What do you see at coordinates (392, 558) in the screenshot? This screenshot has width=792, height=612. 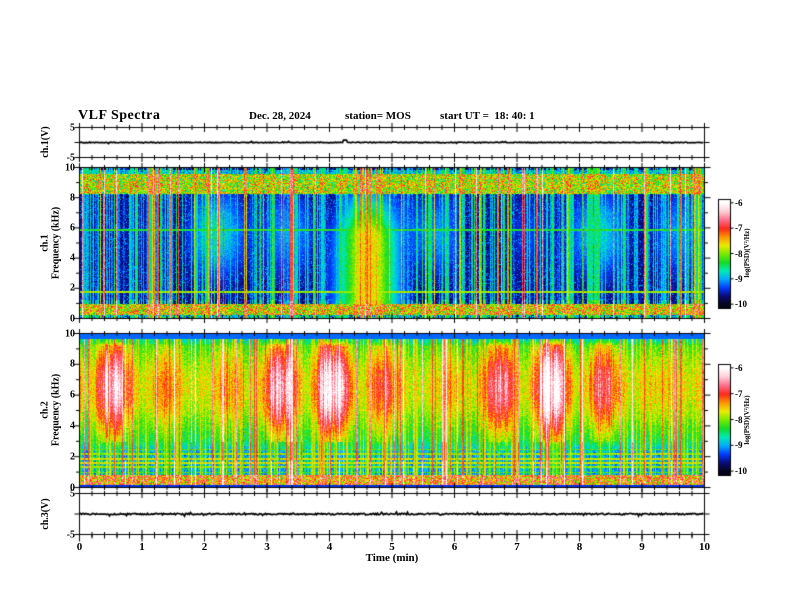 I see `time-axis-label: Time (min)` at bounding box center [392, 558].